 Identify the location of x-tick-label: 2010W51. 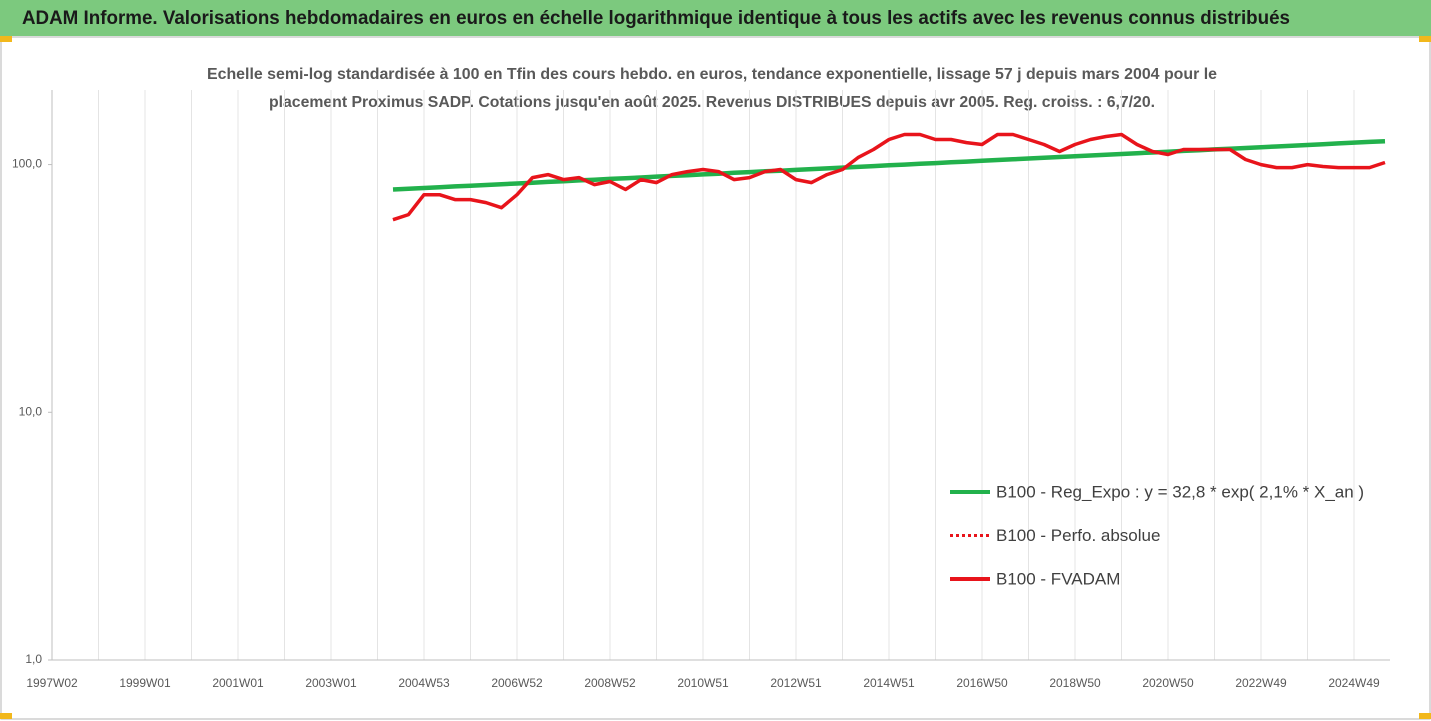
(703, 683).